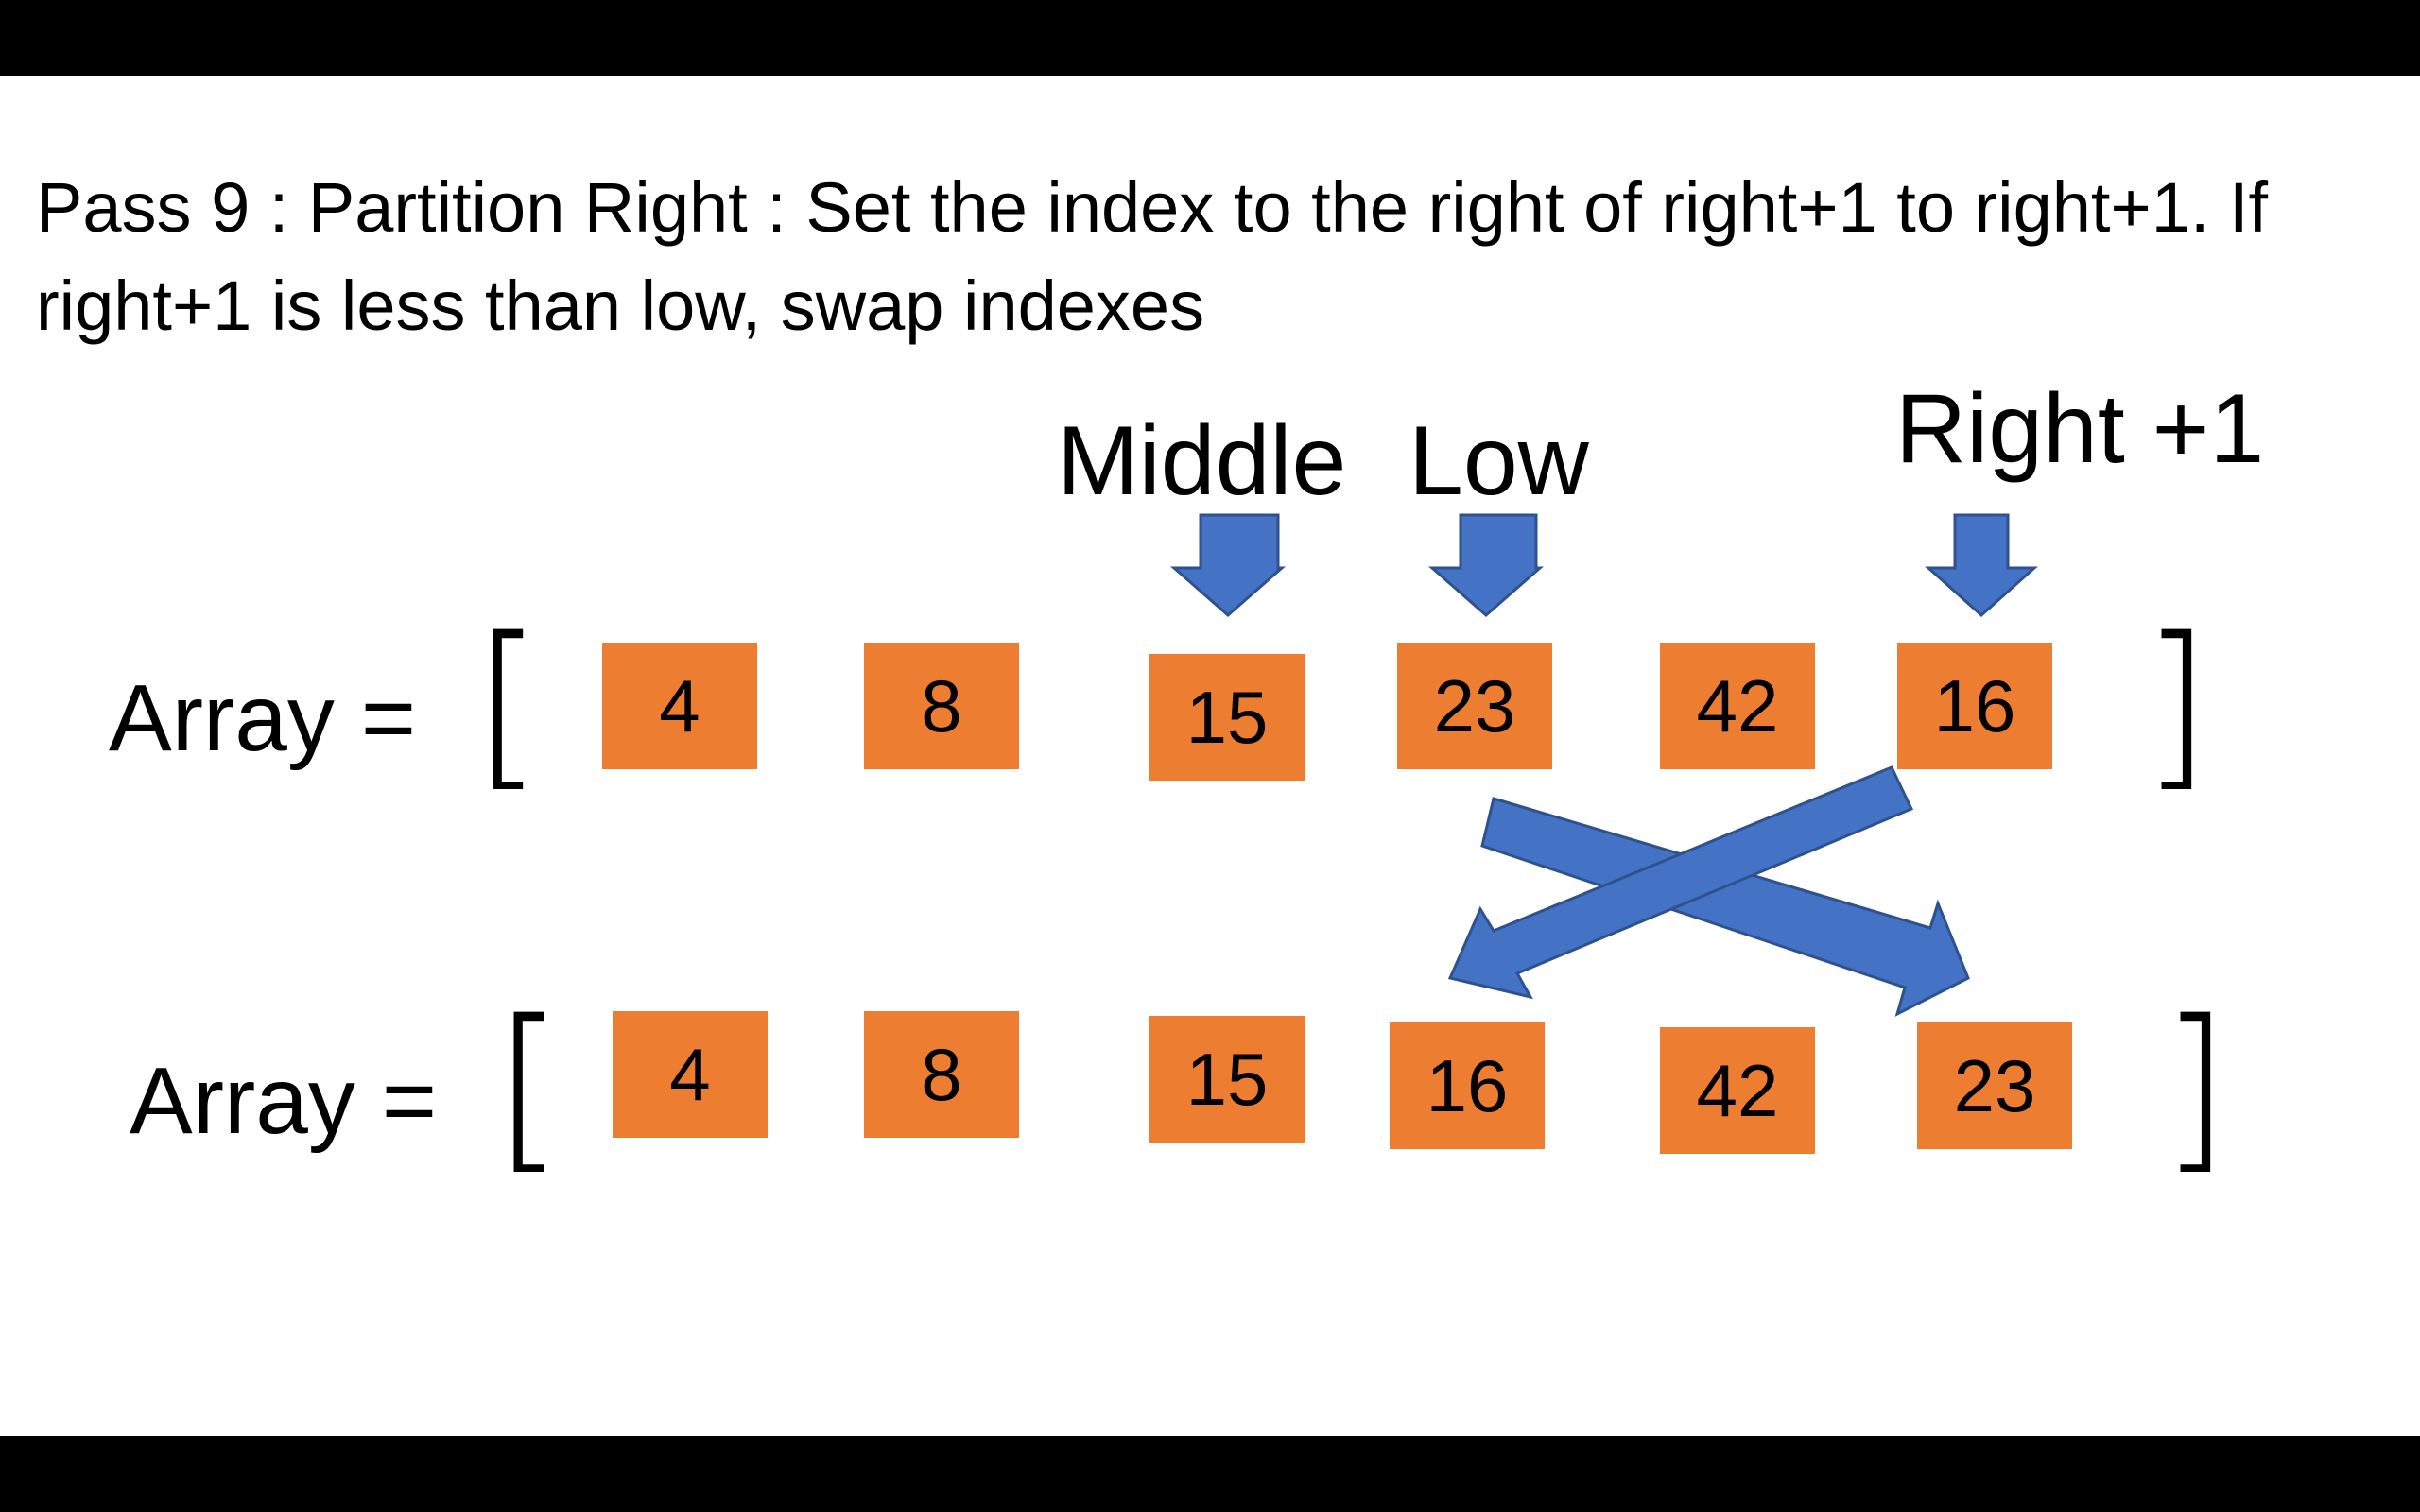 This screenshot has height=1512, width=2420. Describe the element at coordinates (1467, 1085) in the screenshot. I see `array-bottom-cell-3: 16` at that location.